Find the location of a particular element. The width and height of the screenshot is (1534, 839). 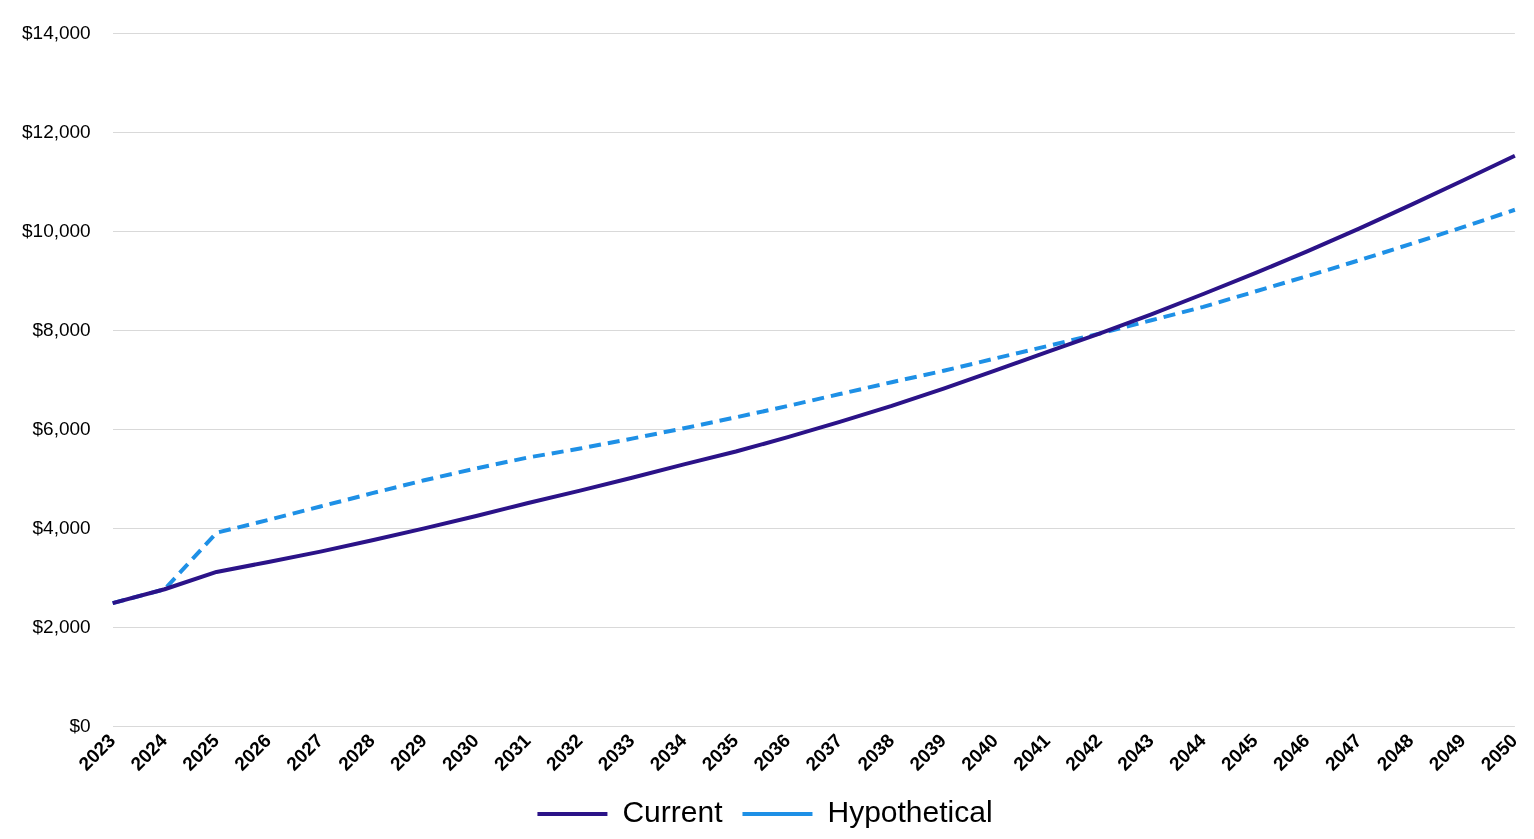

y-tick-label: $2,000 is located at coordinates (61, 627).